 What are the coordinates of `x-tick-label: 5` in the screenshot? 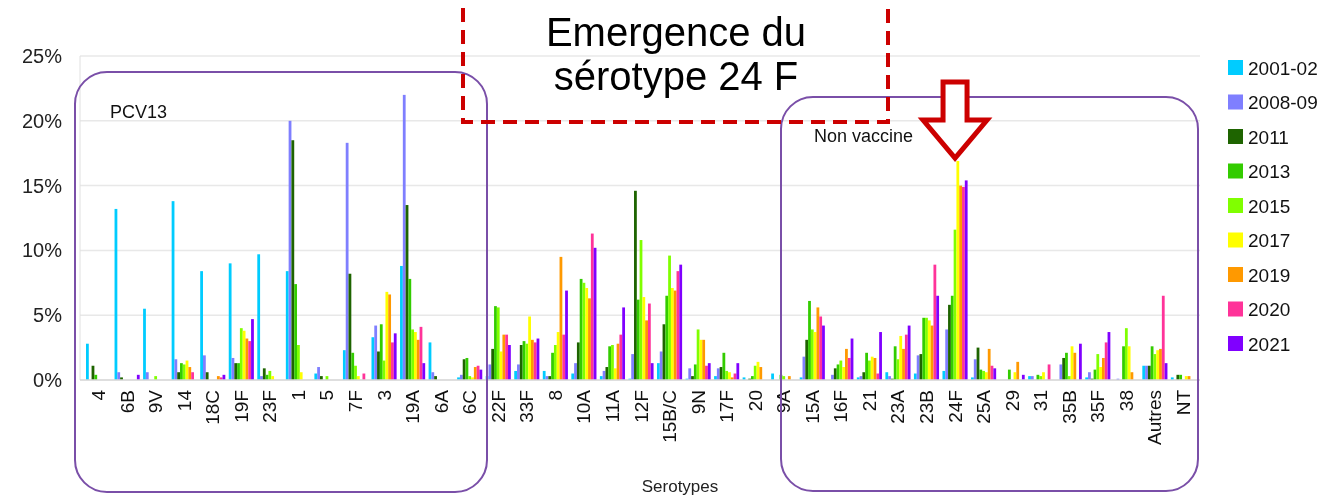 It's located at (327, 395).